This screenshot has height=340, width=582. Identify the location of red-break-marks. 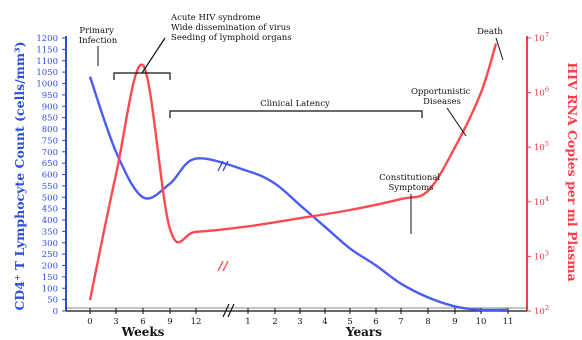
(223, 266).